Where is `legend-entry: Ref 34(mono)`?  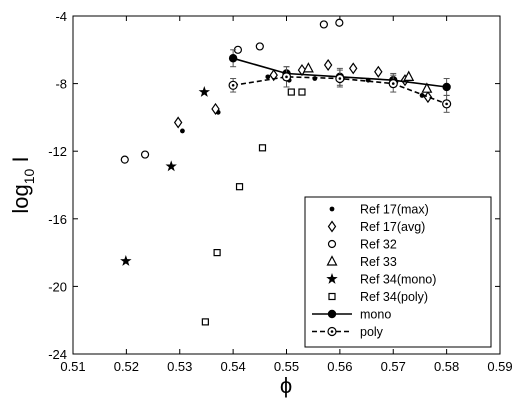
legend-entry: Ref 34(mono) is located at coordinates (381, 280).